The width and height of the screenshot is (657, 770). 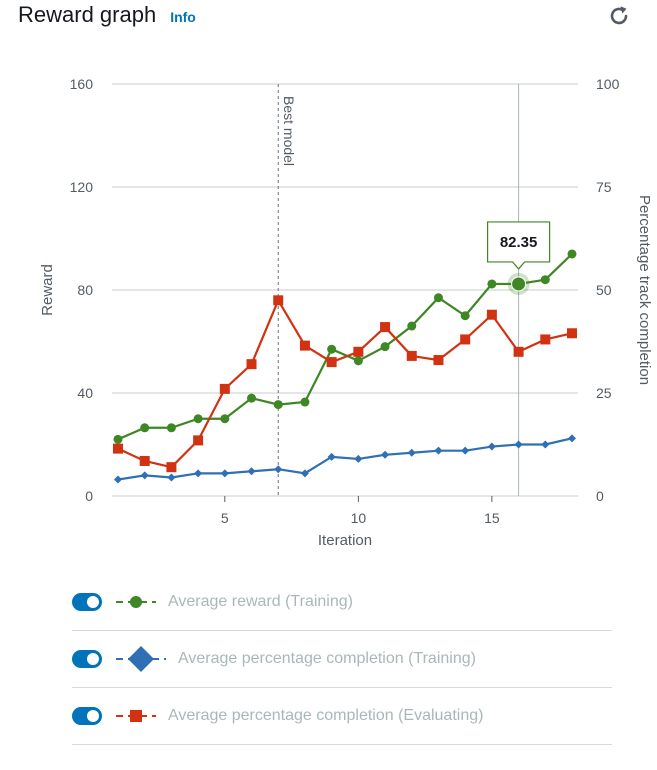 I want to click on hover-point, so click(x=519, y=284).